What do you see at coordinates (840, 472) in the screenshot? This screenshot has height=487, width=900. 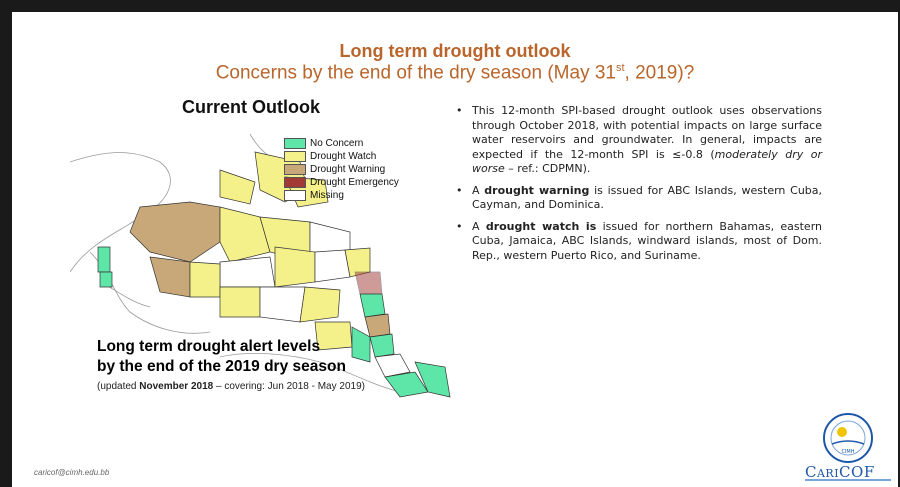 I see `caricof-logo-text: CariCOF` at bounding box center [840, 472].